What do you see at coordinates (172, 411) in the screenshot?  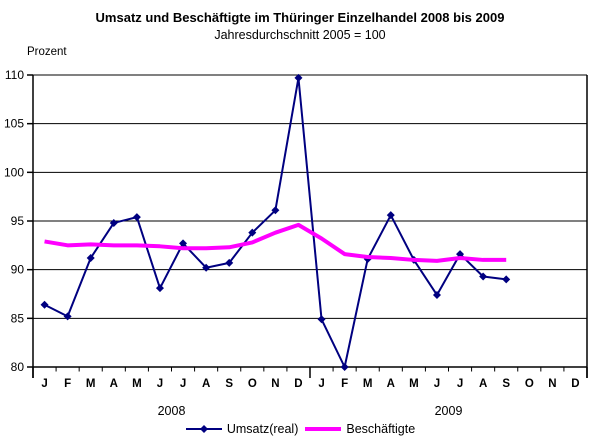 I see `x-axis-year-label: 2008` at bounding box center [172, 411].